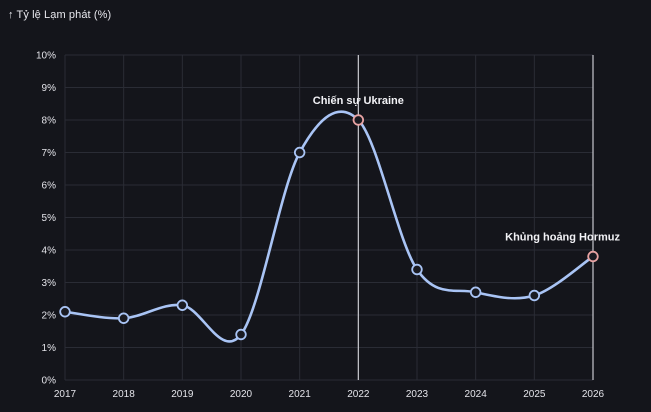 The width and height of the screenshot is (651, 412). What do you see at coordinates (49, 316) in the screenshot?
I see `y-tick-label: 2%` at bounding box center [49, 316].